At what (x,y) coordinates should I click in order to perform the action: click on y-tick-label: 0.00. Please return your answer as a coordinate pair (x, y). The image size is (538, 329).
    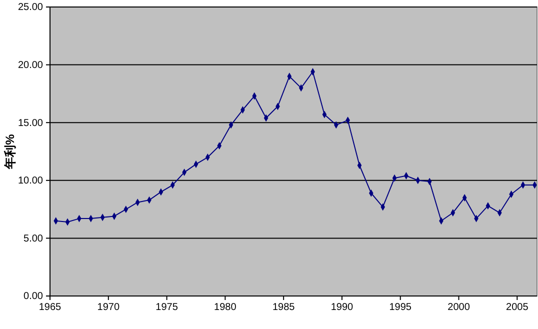
    Looking at the image, I should click on (34, 296).